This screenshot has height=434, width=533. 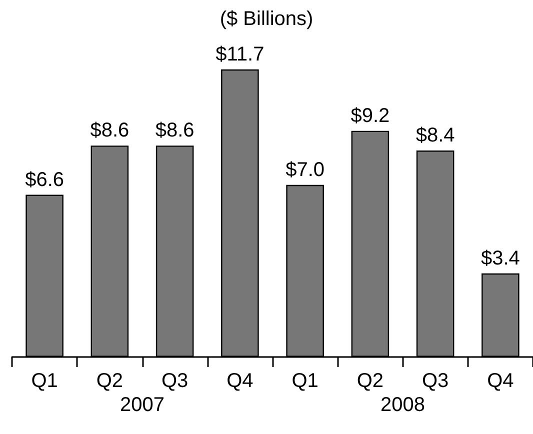 What do you see at coordinates (44, 179) in the screenshot?
I see `data-label: $6.6` at bounding box center [44, 179].